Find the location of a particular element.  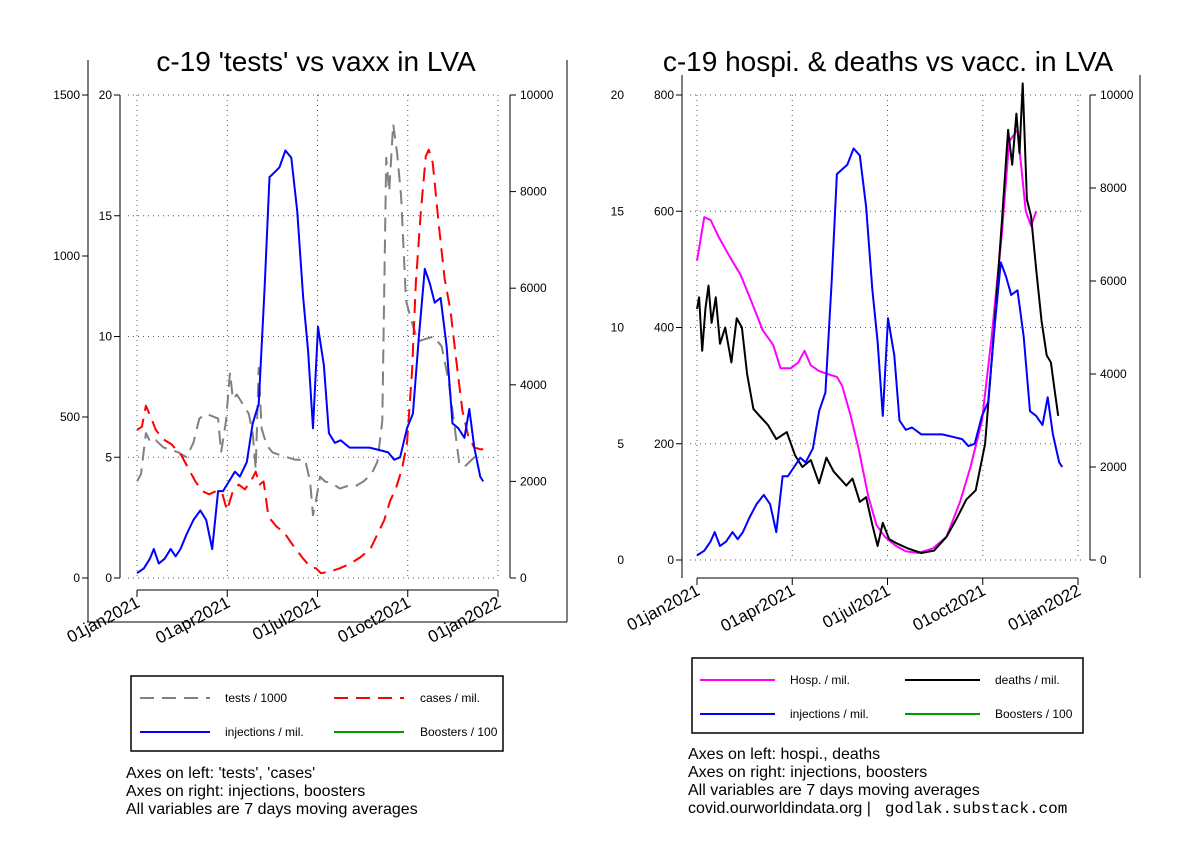

legend-label: tests / 1000 is located at coordinates (256, 698).